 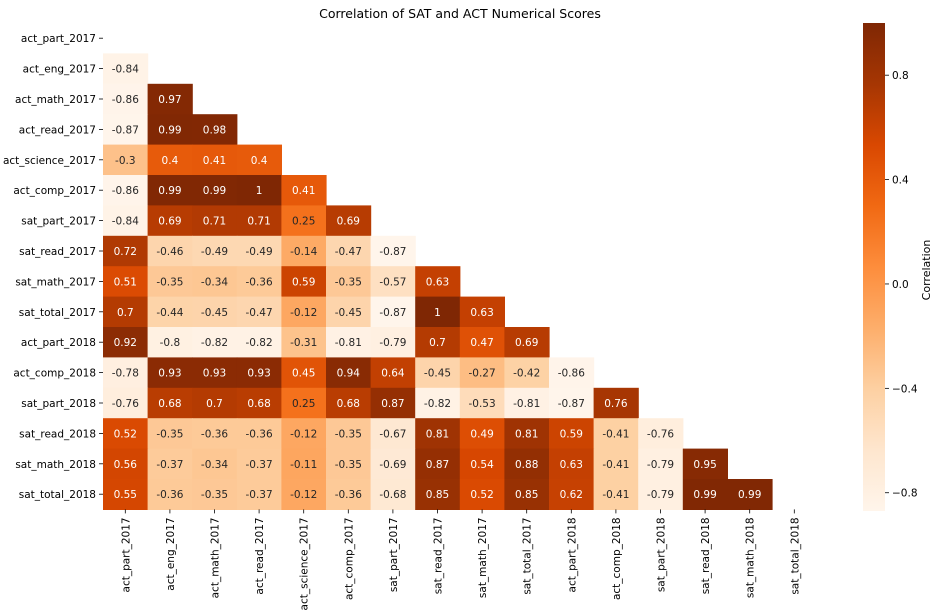 I want to click on cell-value-label: -0.47, so click(x=259, y=313).